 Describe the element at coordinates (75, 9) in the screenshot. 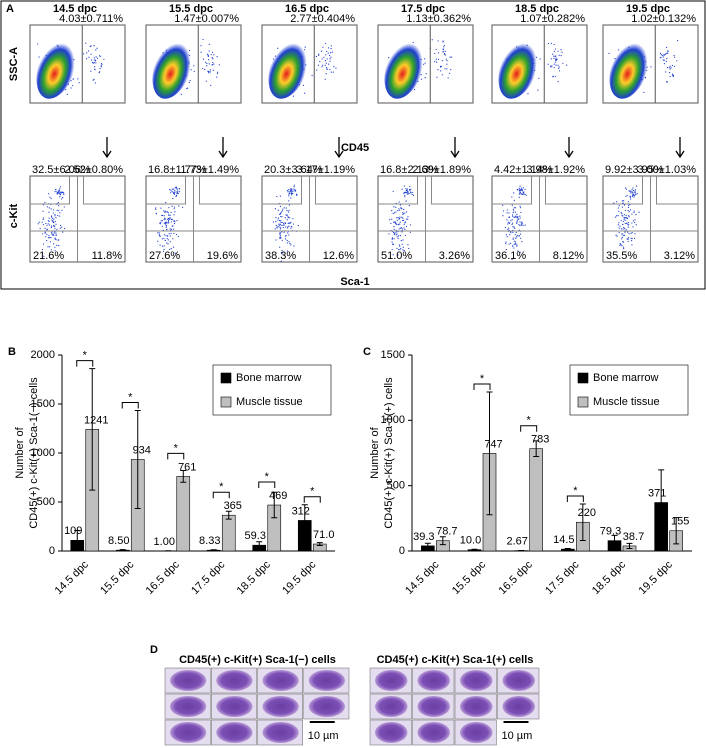

I see `timepoint-label: 14.5 dpc` at that location.